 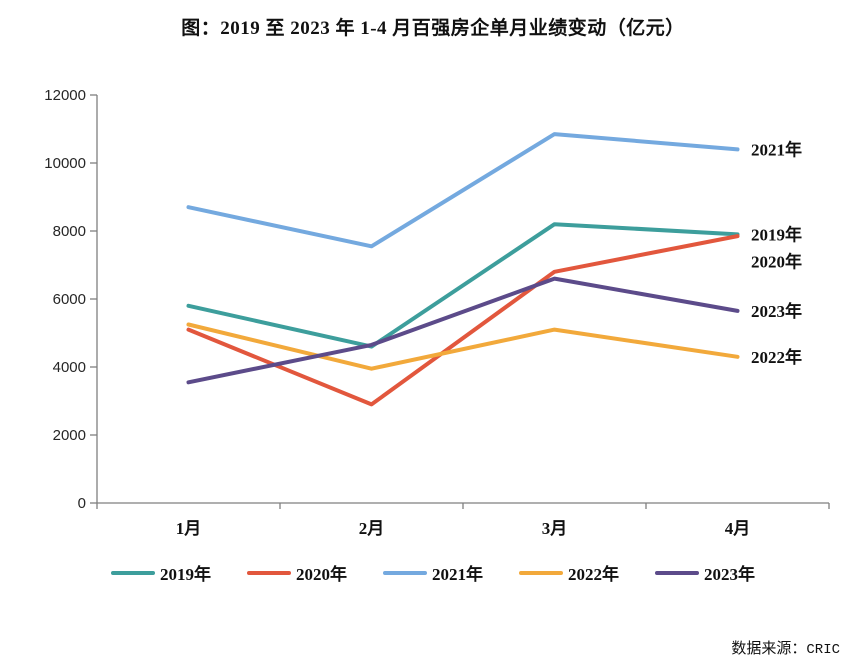 I want to click on x-tick-label: 1月, so click(x=189, y=528).